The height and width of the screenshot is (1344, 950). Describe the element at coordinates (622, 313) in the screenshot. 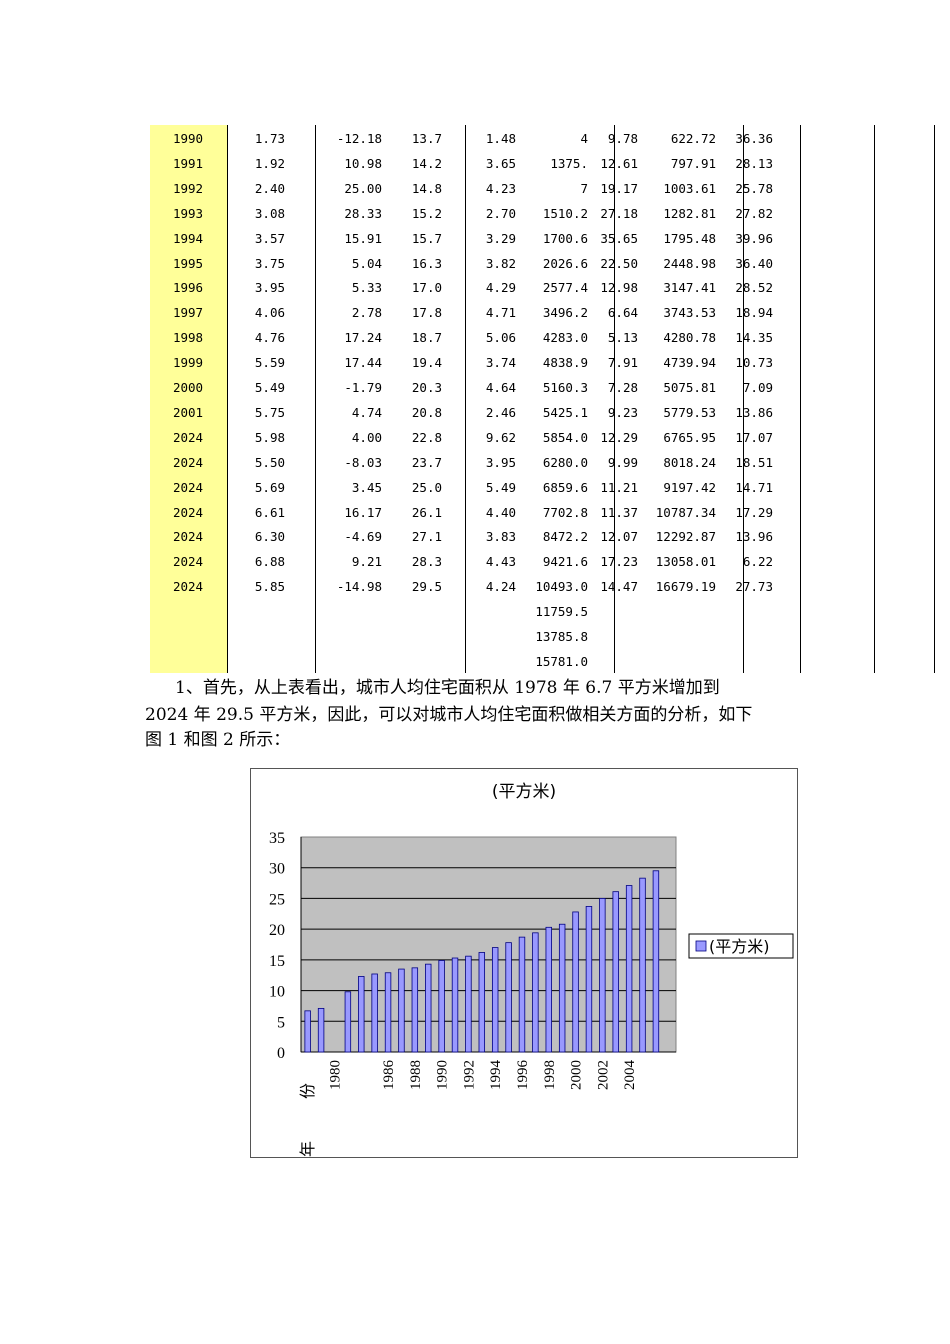

I see `table-cell: 6.64` at that location.